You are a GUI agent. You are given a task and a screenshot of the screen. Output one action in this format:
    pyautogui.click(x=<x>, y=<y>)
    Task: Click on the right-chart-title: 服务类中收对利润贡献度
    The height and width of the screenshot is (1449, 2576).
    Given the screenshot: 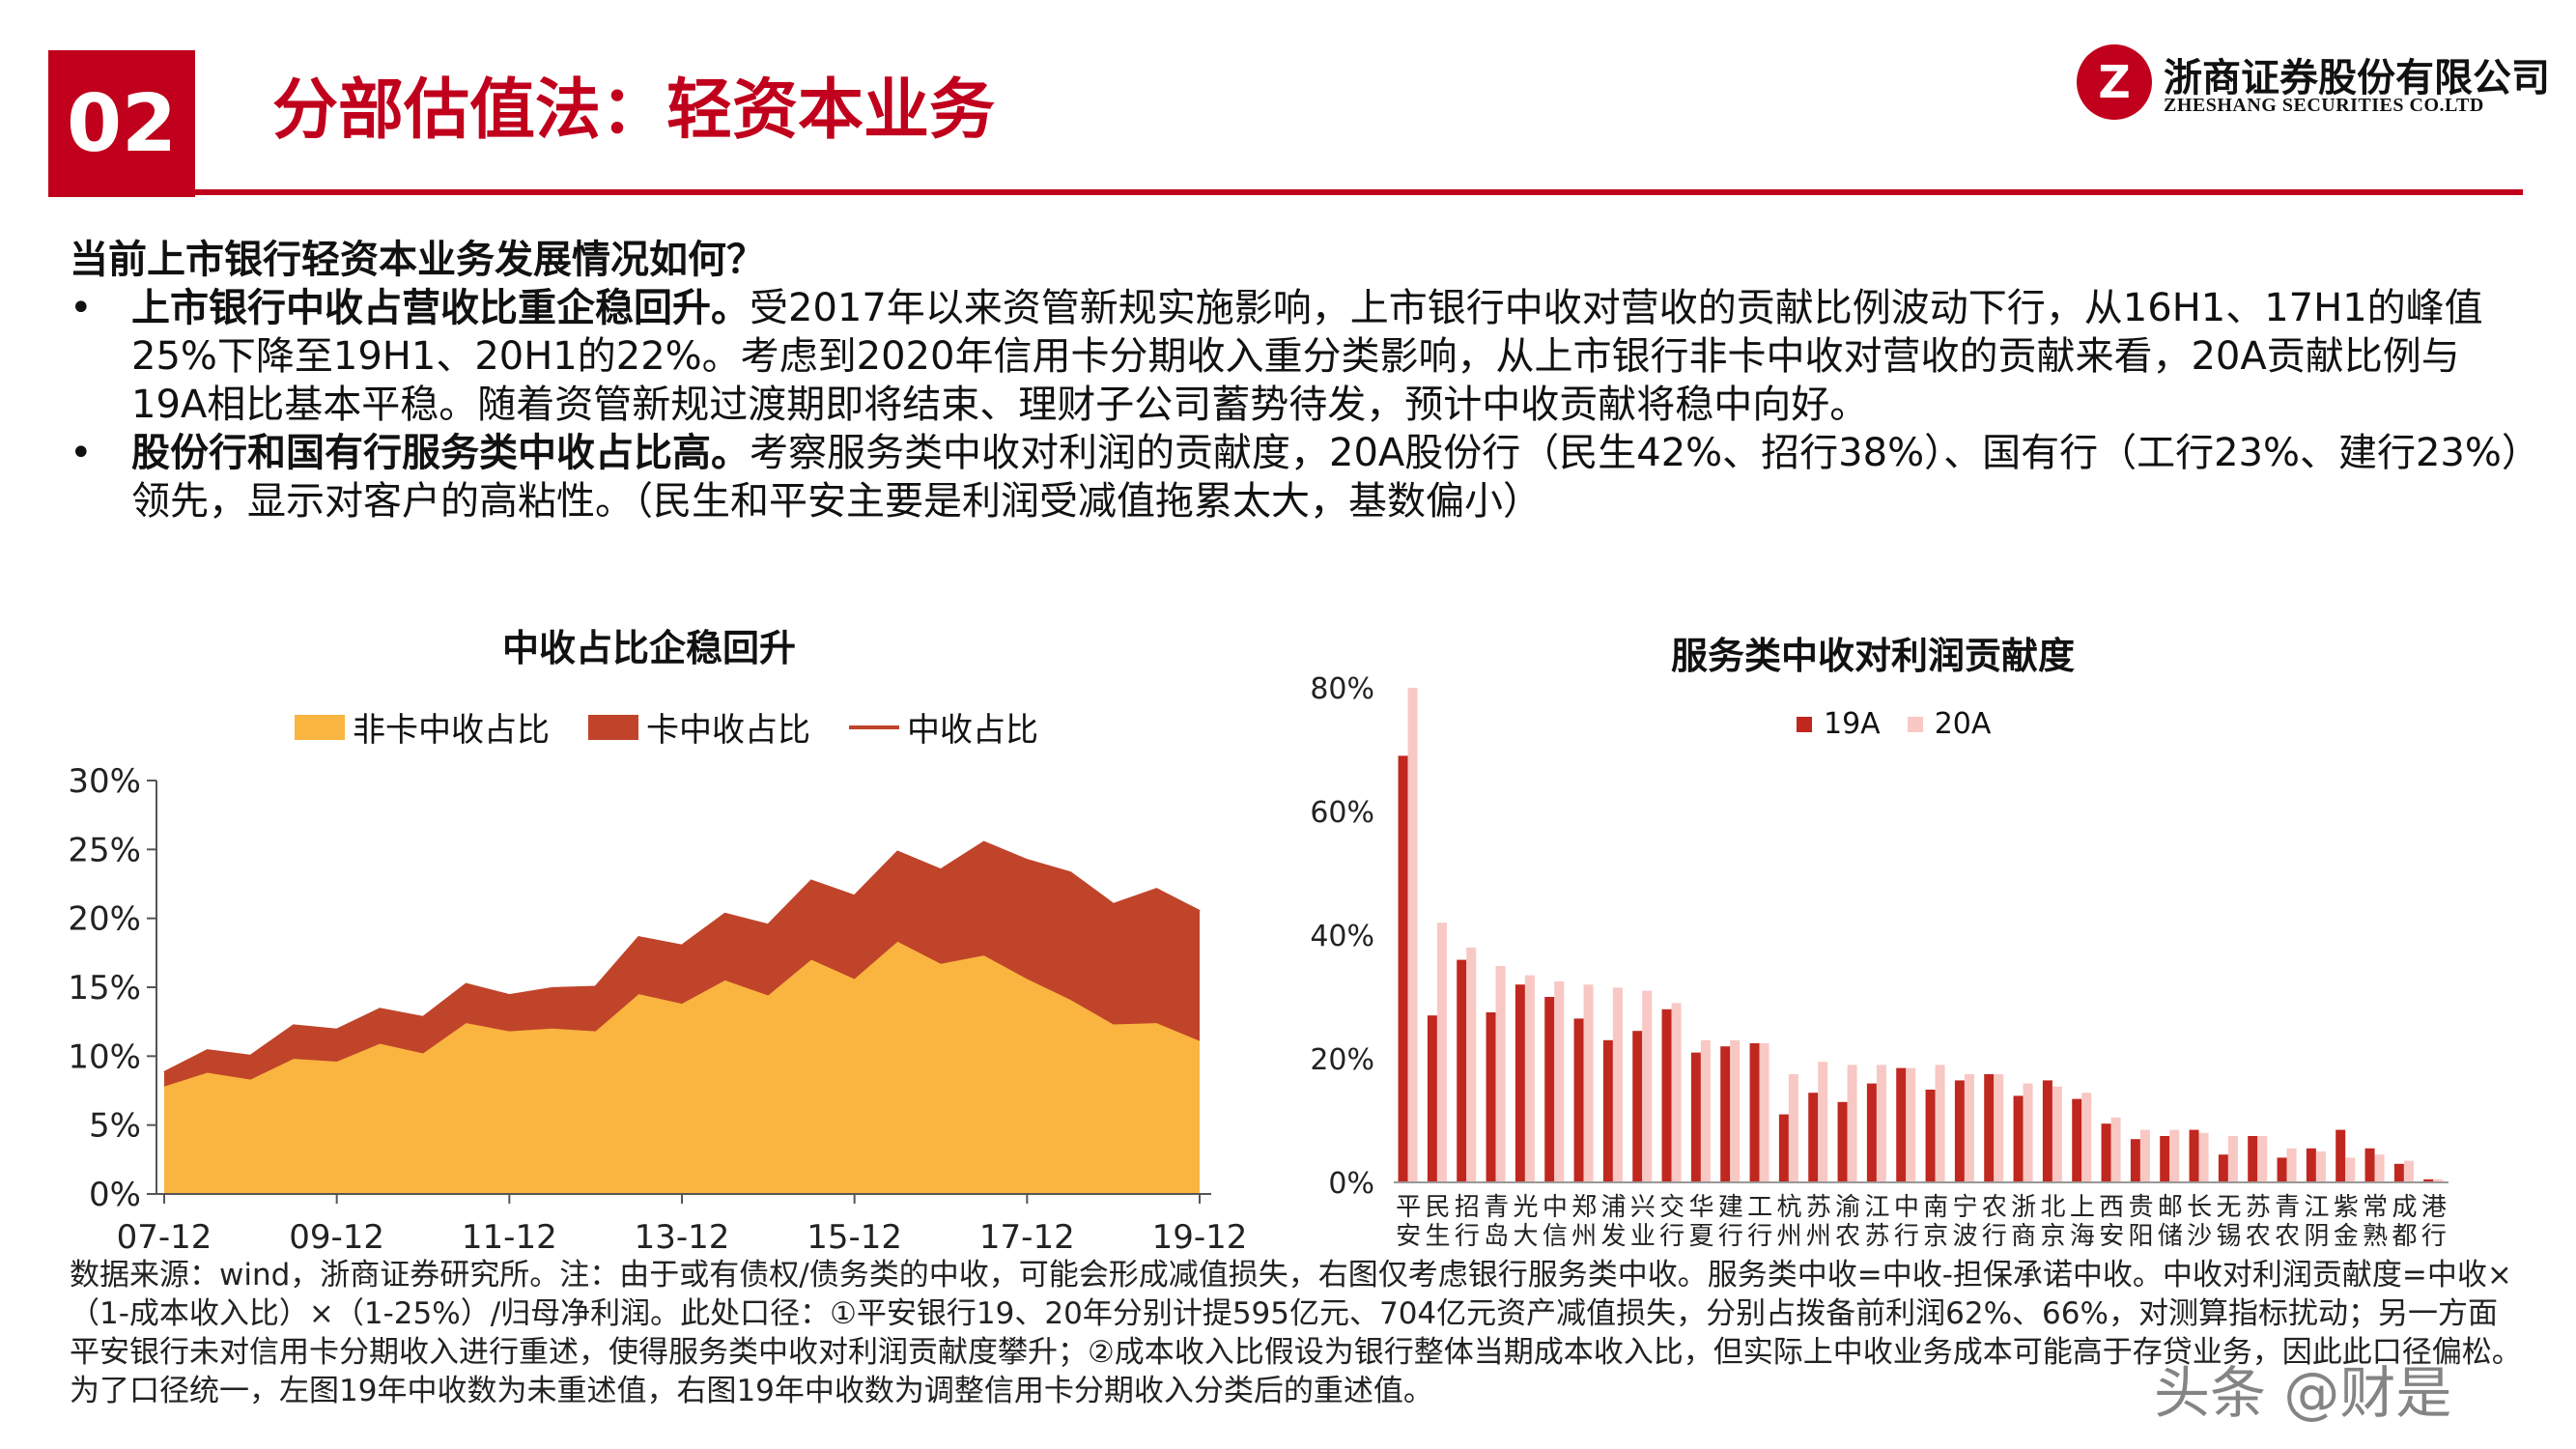 What is the action you would take?
    pyautogui.click(x=1873, y=656)
    